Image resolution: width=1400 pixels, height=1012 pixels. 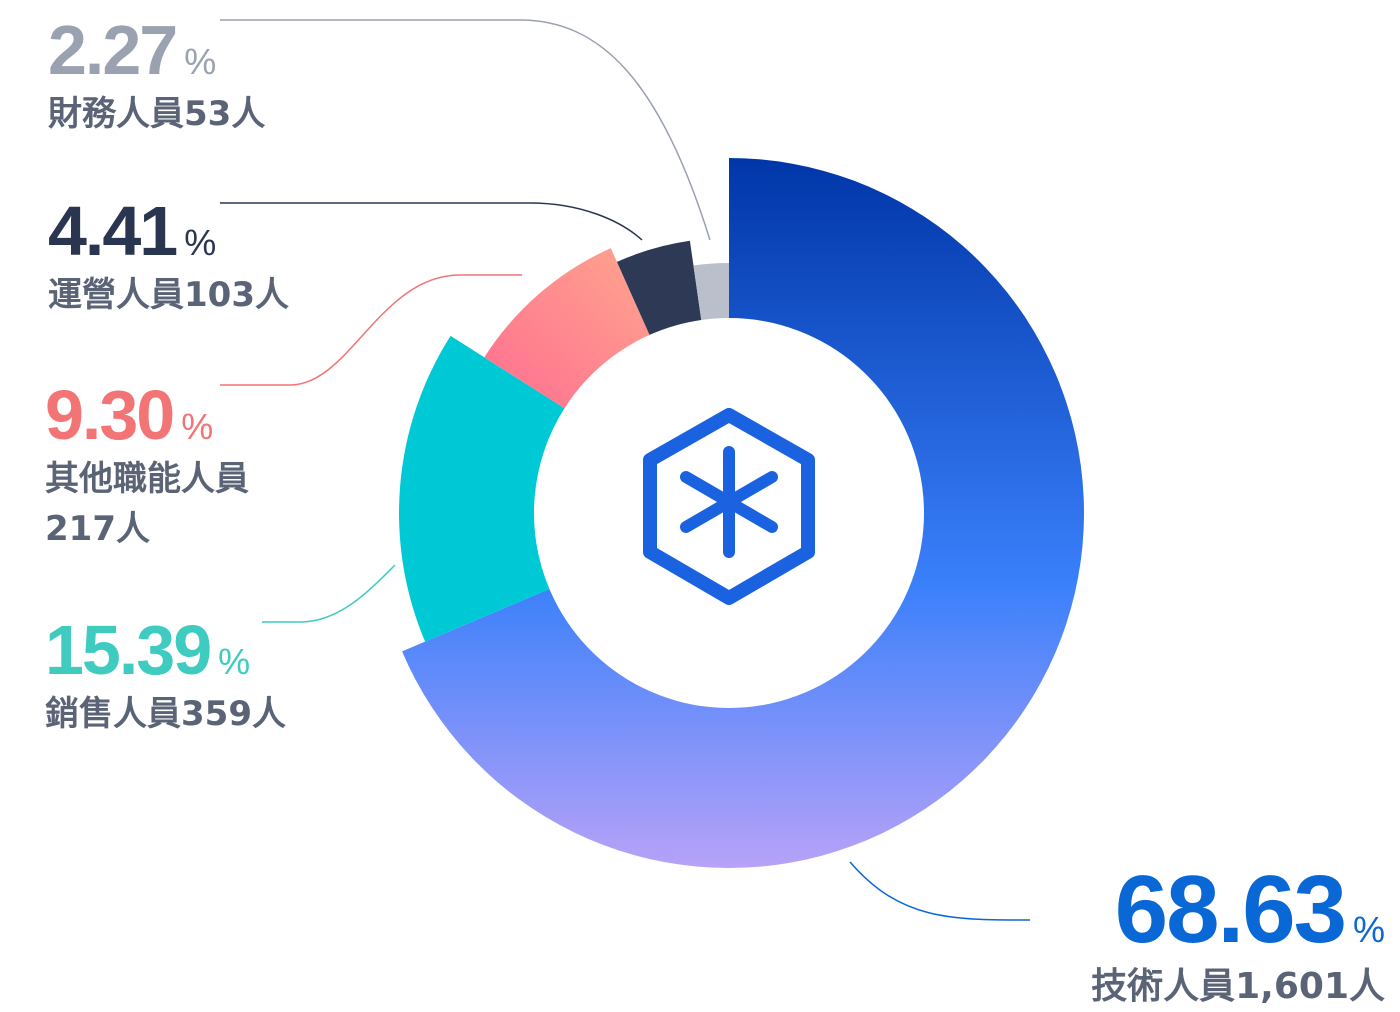 I want to click on category-label: 其他職能人員217人, so click(x=147, y=504).